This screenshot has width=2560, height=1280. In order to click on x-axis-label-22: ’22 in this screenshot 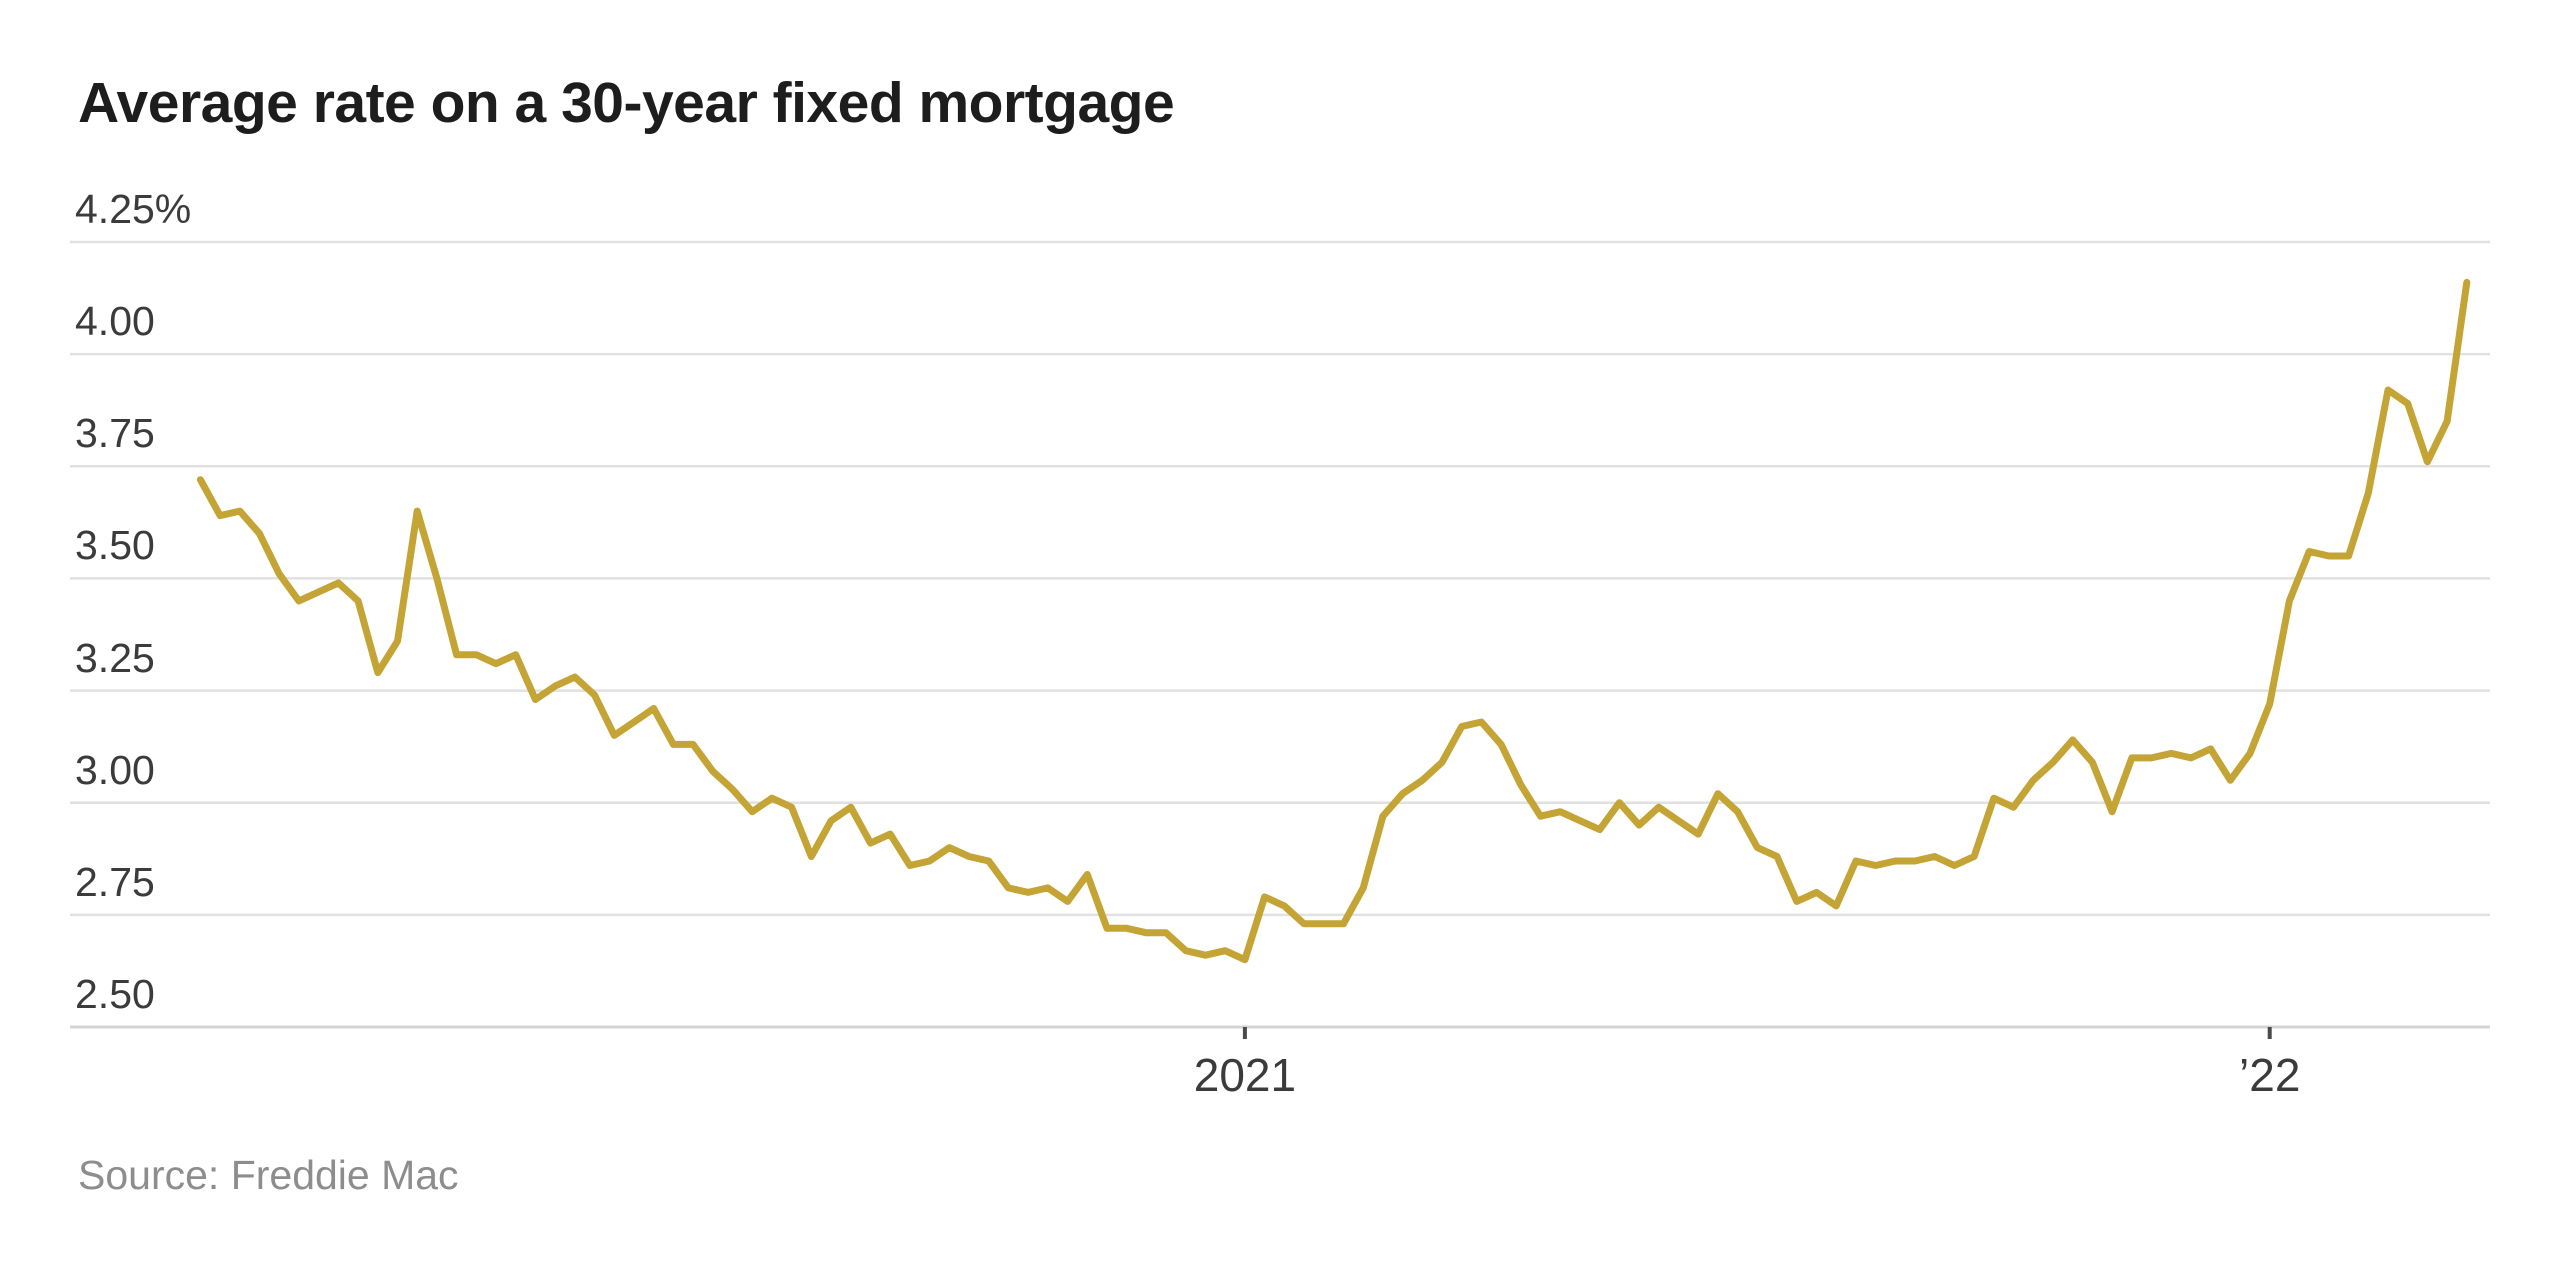, I will do `click(2270, 1075)`.